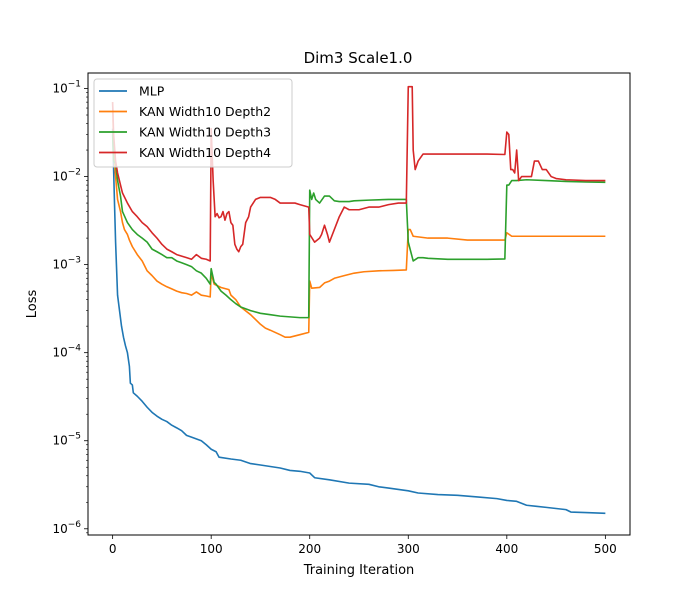  I want to click on legend-label-0: MLP, so click(152, 91).